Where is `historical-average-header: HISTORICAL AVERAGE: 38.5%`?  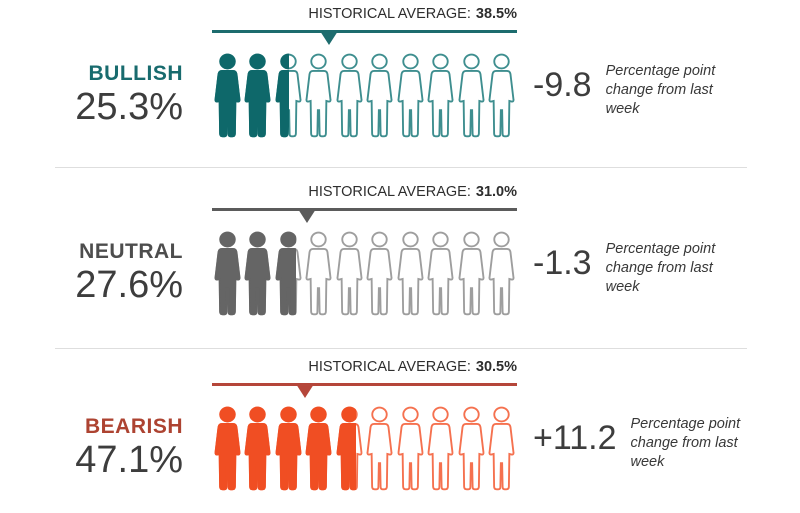 historical-average-header: HISTORICAL AVERAGE: 38.5% is located at coordinates (364, 14).